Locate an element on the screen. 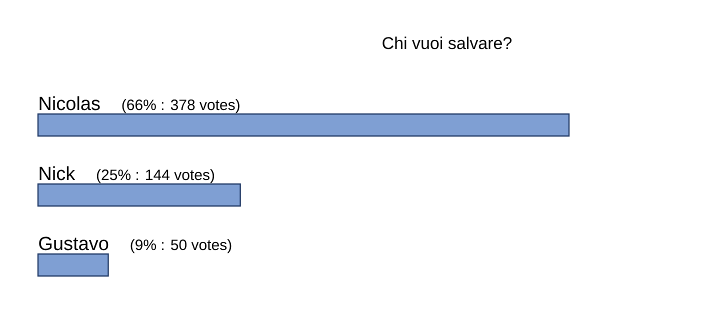 The image size is (704, 326). y-tick-label: Nicolas is located at coordinates (70, 103).